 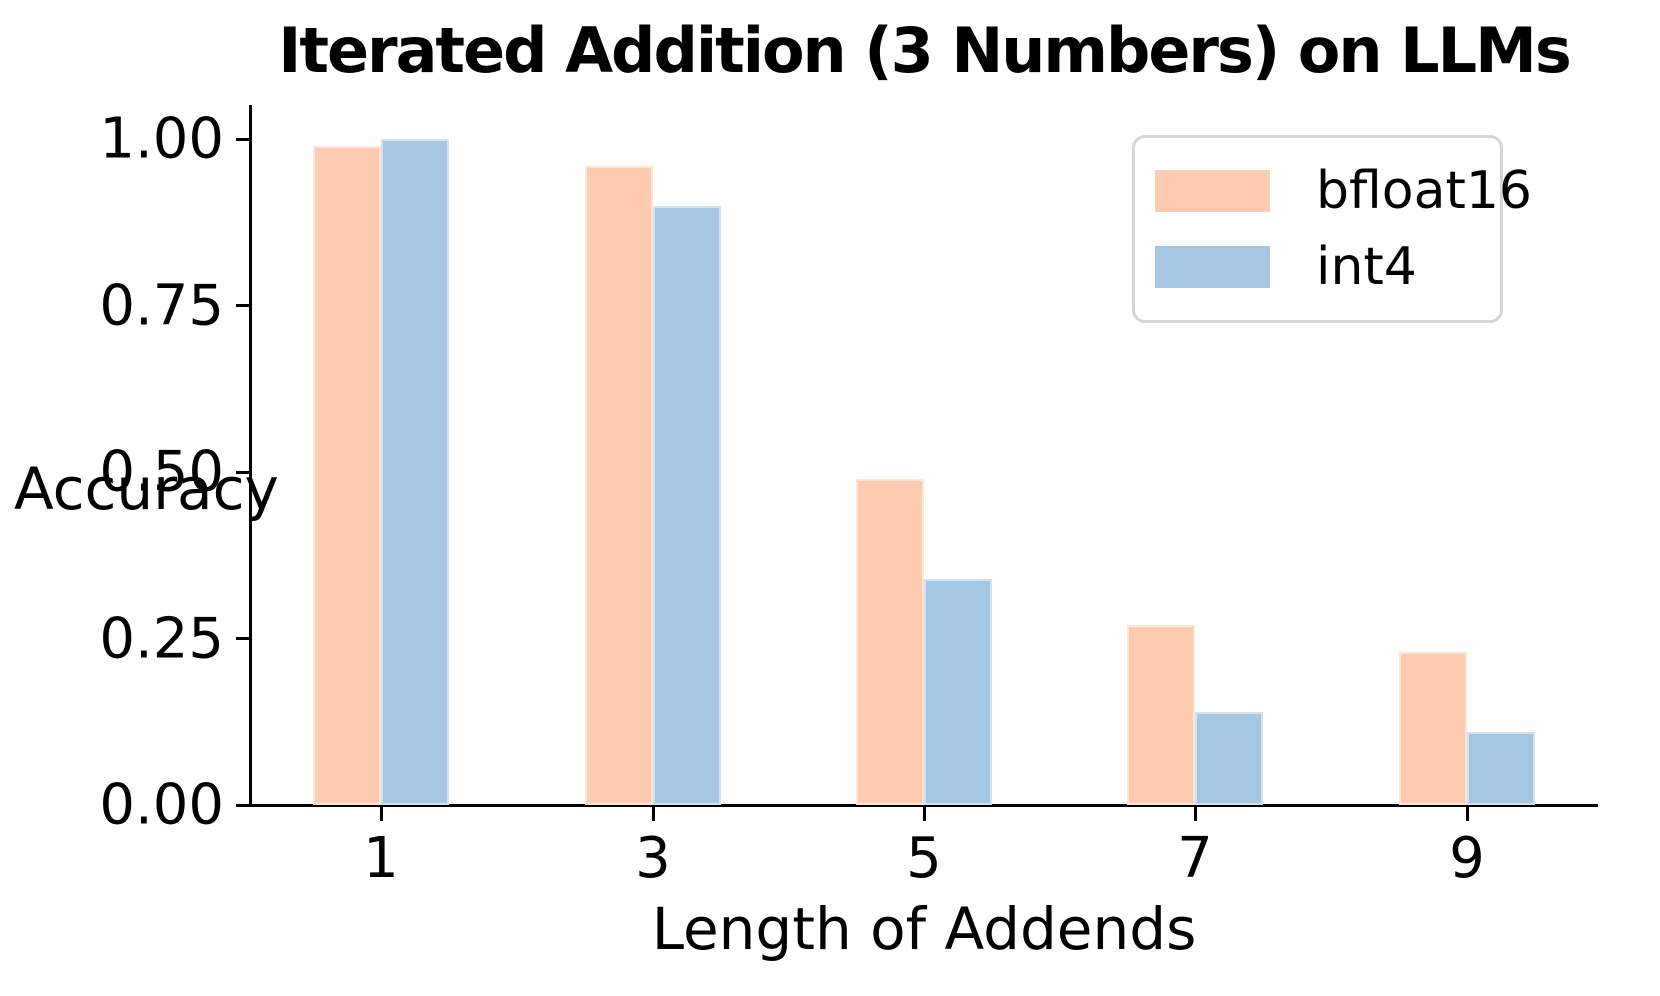 I want to click on legend-item-int4: int4, so click(x=1327, y=267).